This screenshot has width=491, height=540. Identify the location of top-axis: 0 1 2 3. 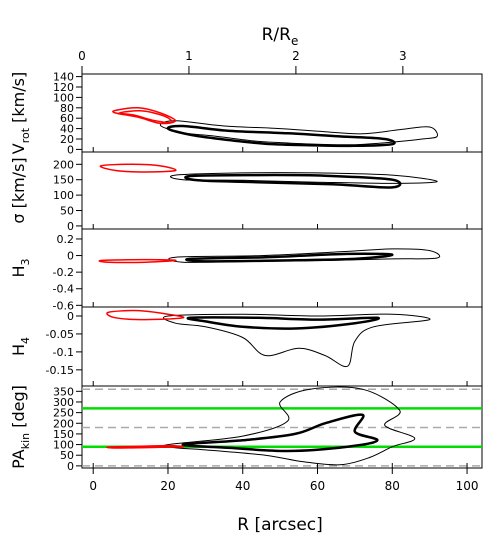
(280, 62).